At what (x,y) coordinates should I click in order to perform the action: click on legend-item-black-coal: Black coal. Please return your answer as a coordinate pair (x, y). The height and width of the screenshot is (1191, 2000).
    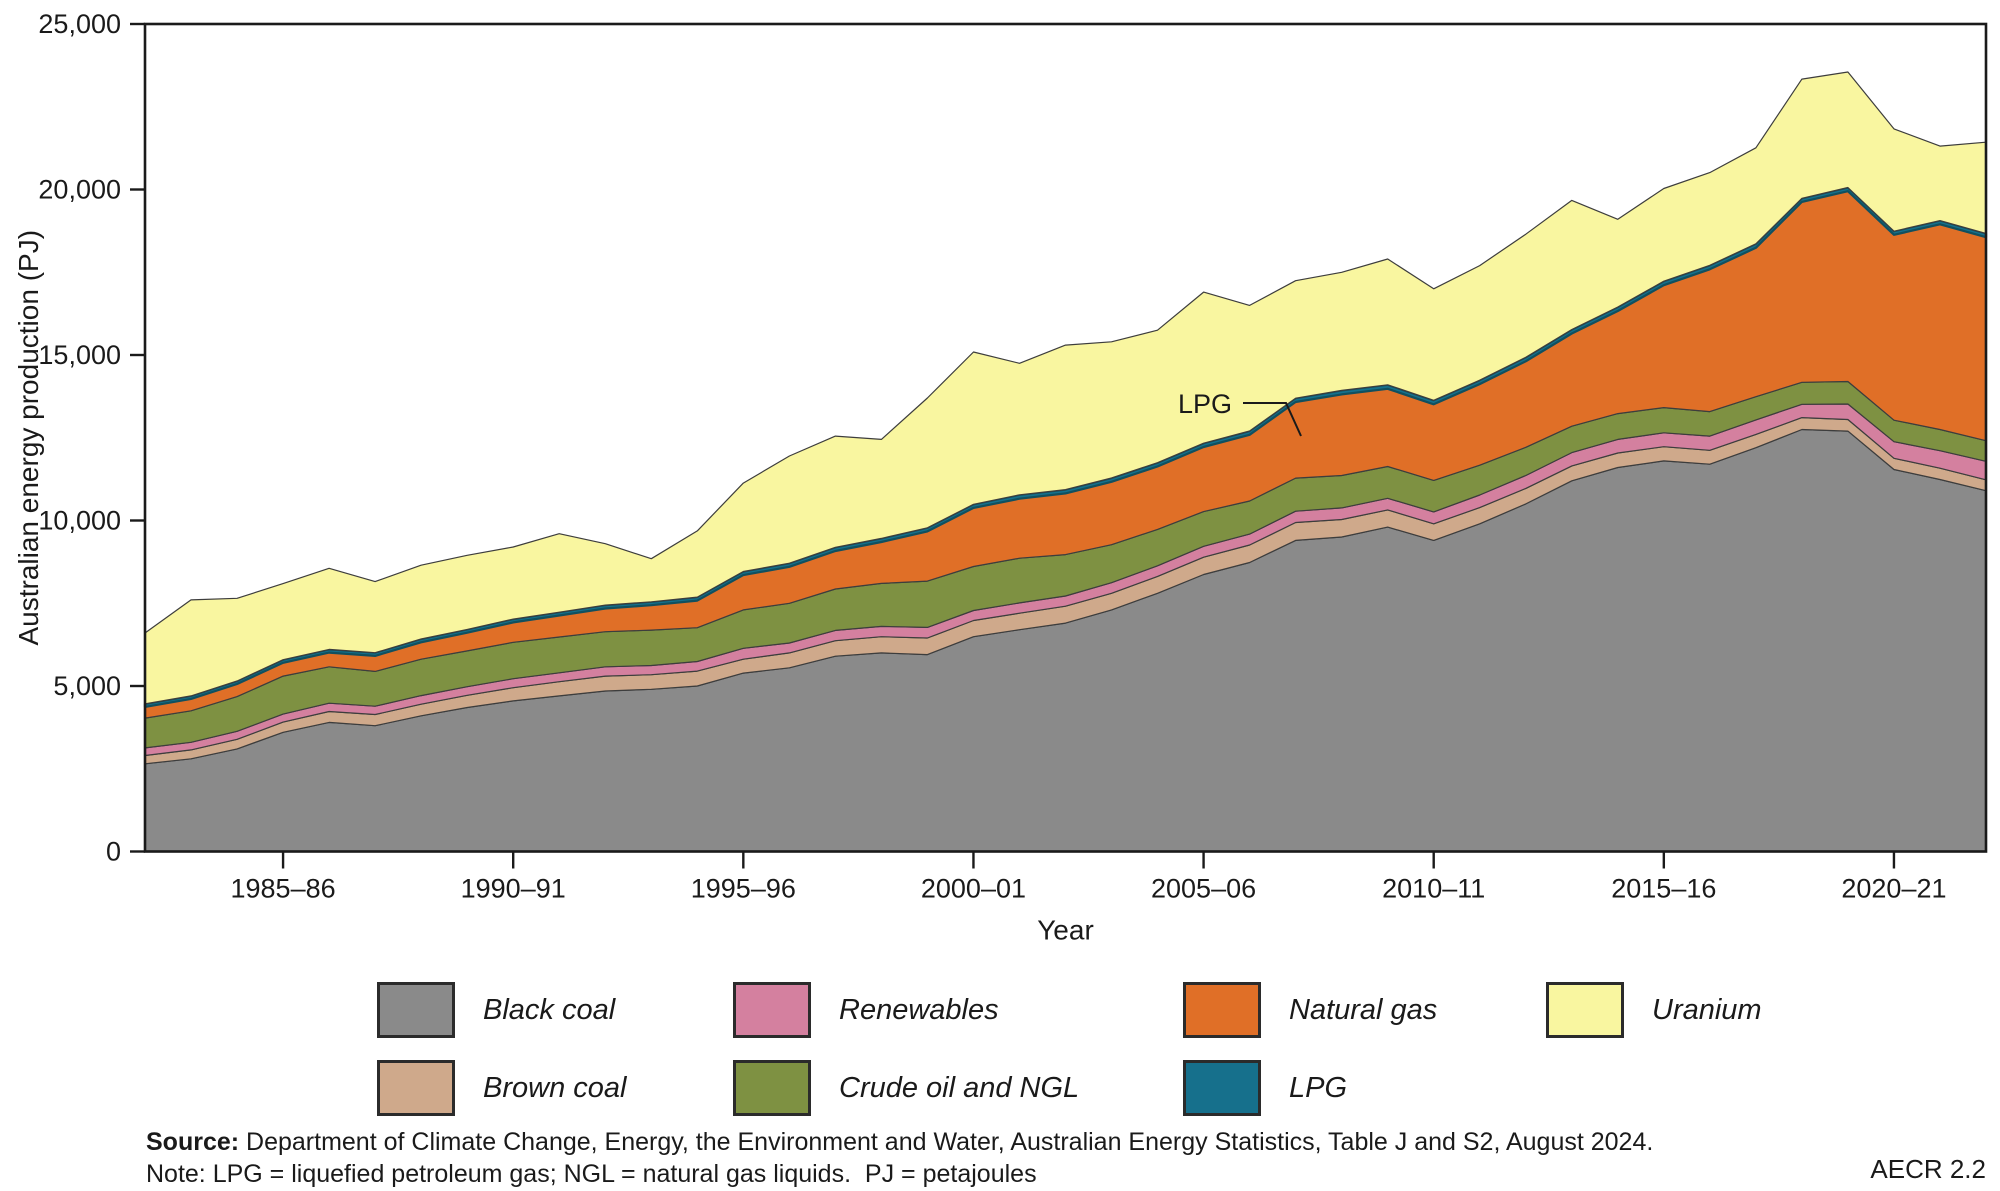
    Looking at the image, I should click on (496, 1010).